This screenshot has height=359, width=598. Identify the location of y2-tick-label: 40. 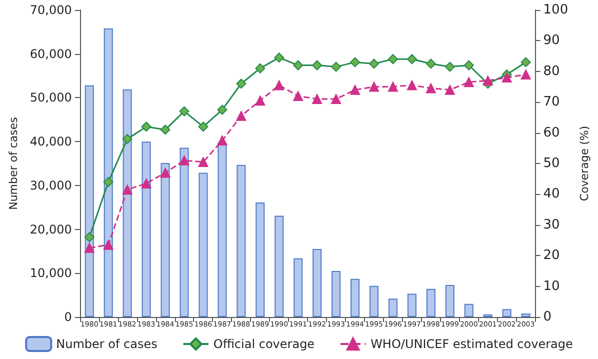
(551, 194).